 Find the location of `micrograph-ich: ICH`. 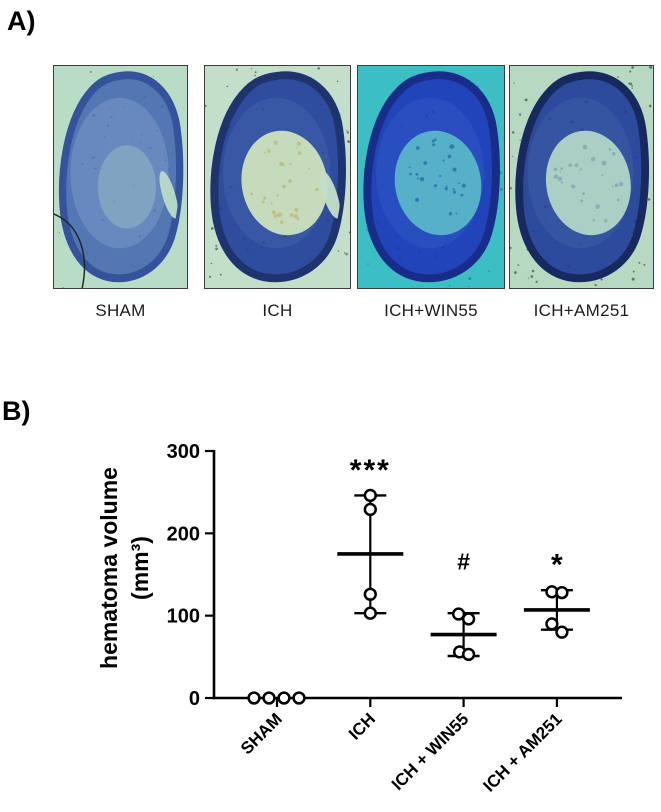

micrograph-ich: ICH is located at coordinates (277, 193).